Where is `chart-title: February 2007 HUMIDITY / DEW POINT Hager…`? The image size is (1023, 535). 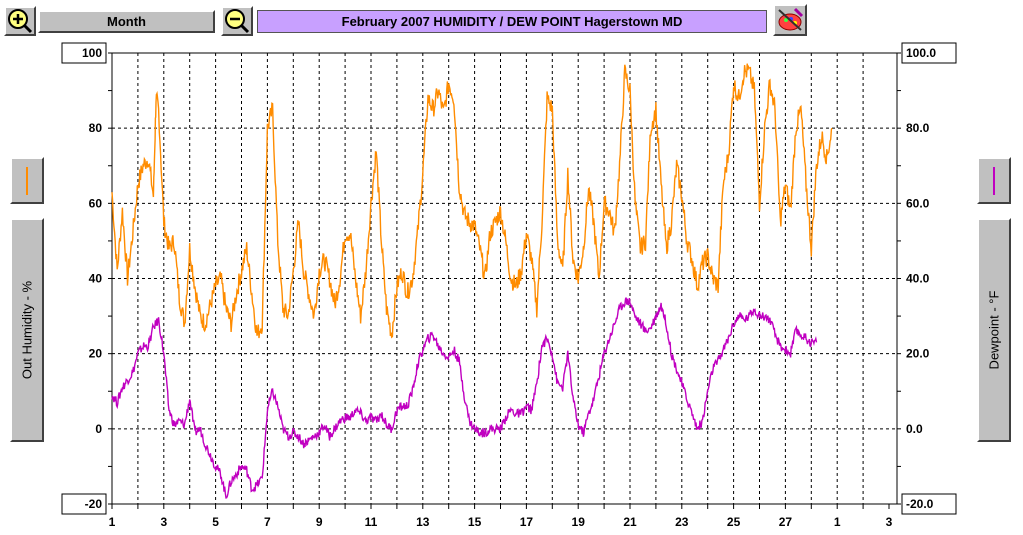
chart-title: February 2007 HUMIDITY / DEW POINT Hager… is located at coordinates (512, 21).